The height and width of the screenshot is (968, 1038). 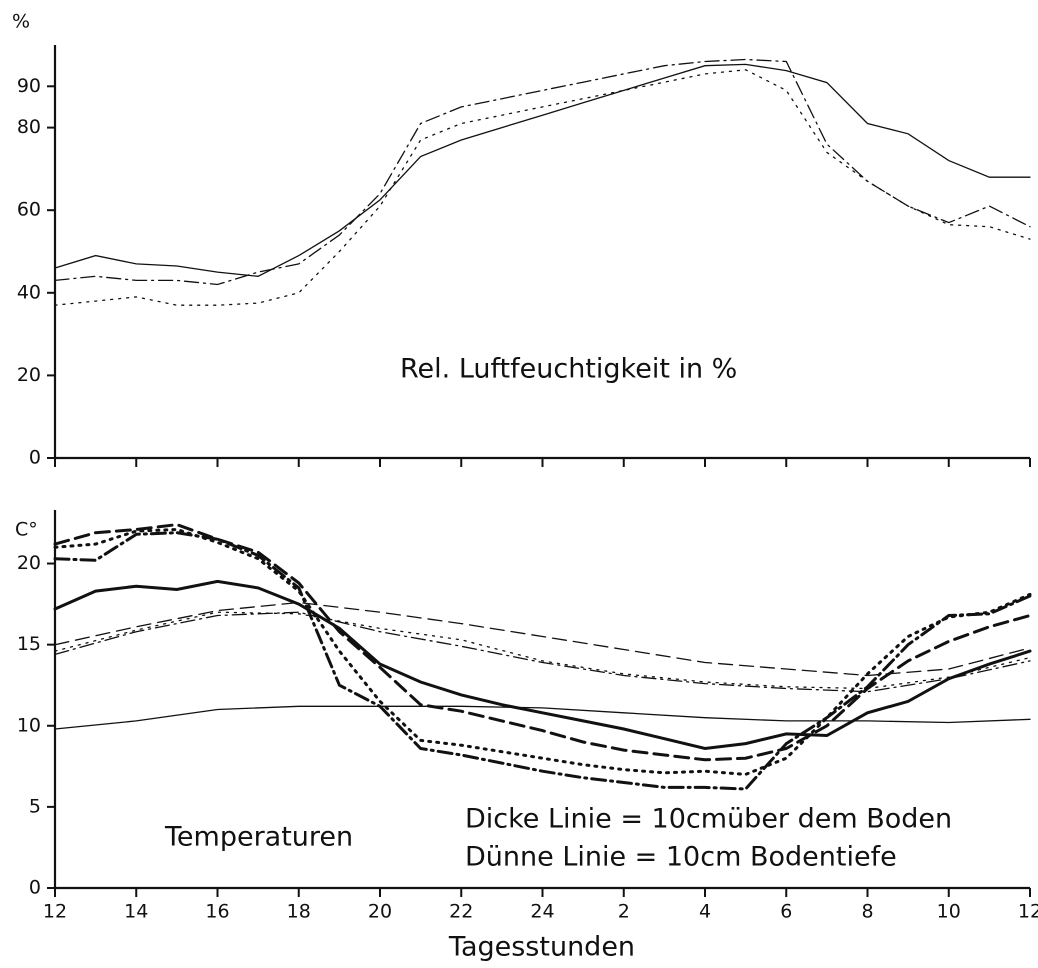 I want to click on x-tick-label: 4, so click(x=705, y=912).